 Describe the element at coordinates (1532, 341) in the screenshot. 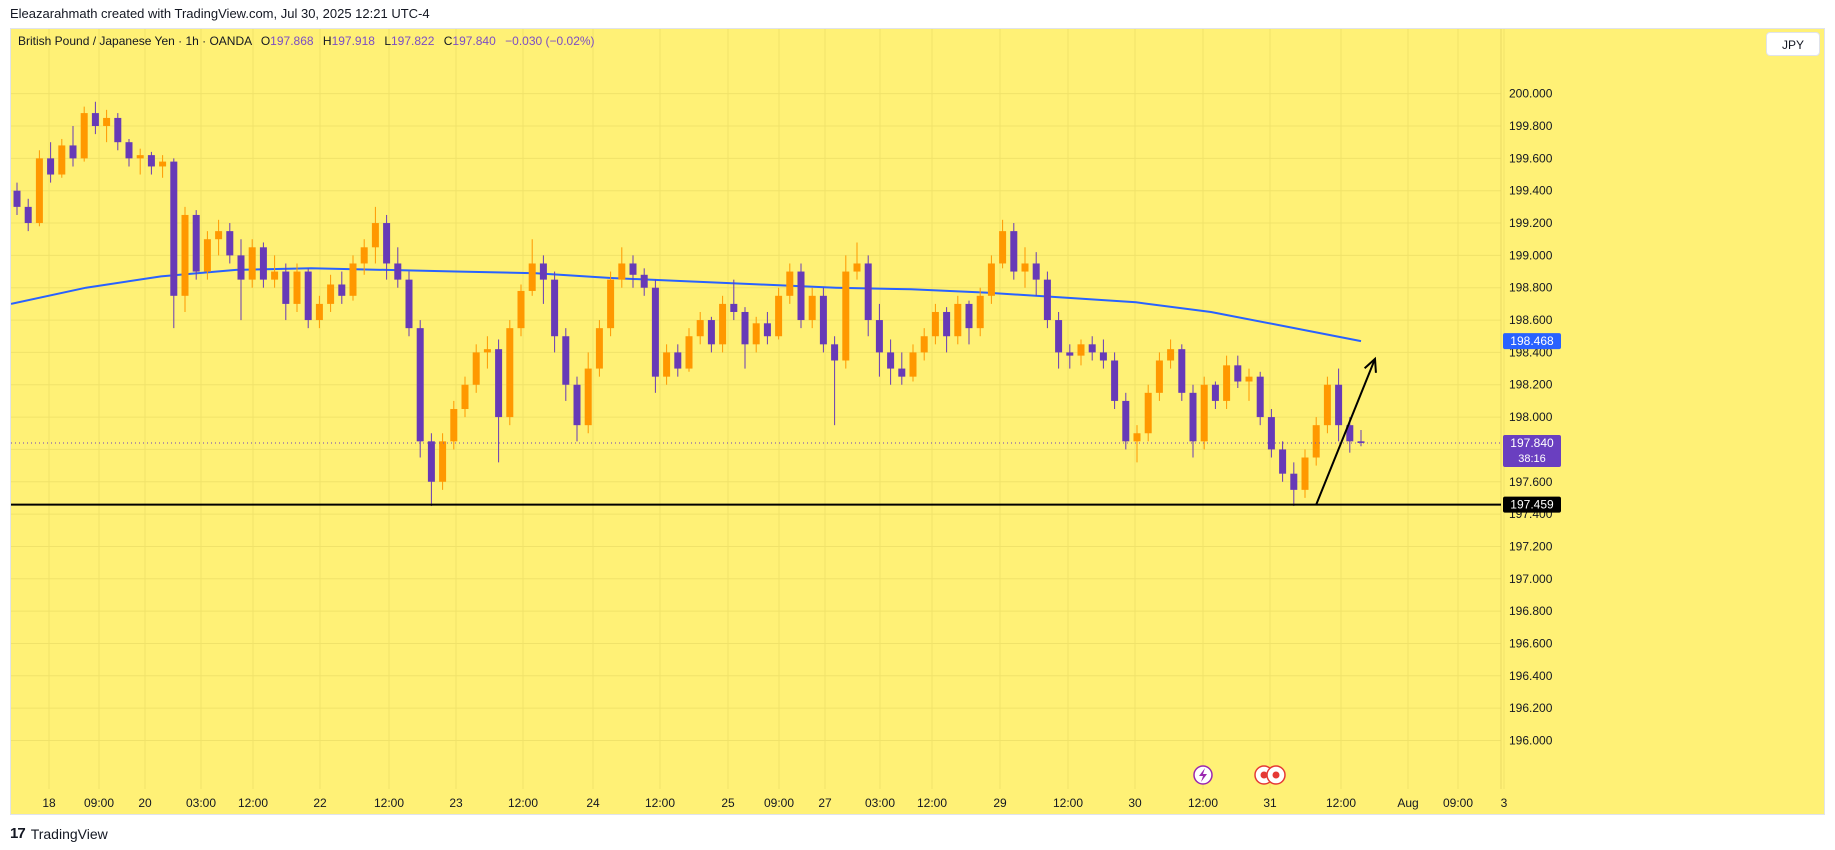

I see `ma-price-badge` at that location.